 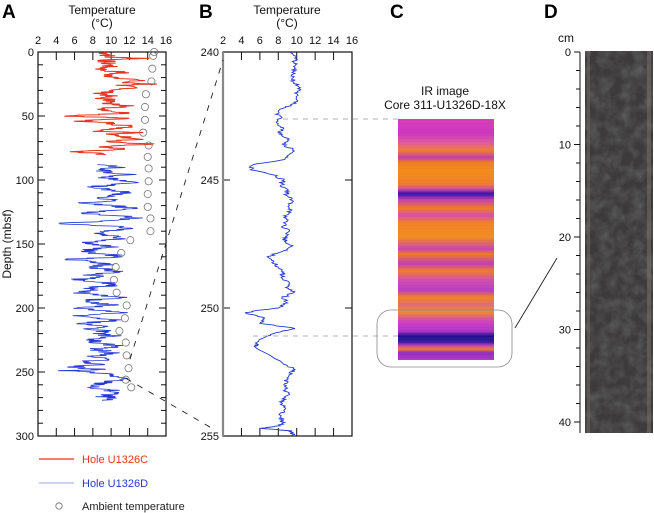 I want to click on core-photo-texture, so click(x=619, y=242).